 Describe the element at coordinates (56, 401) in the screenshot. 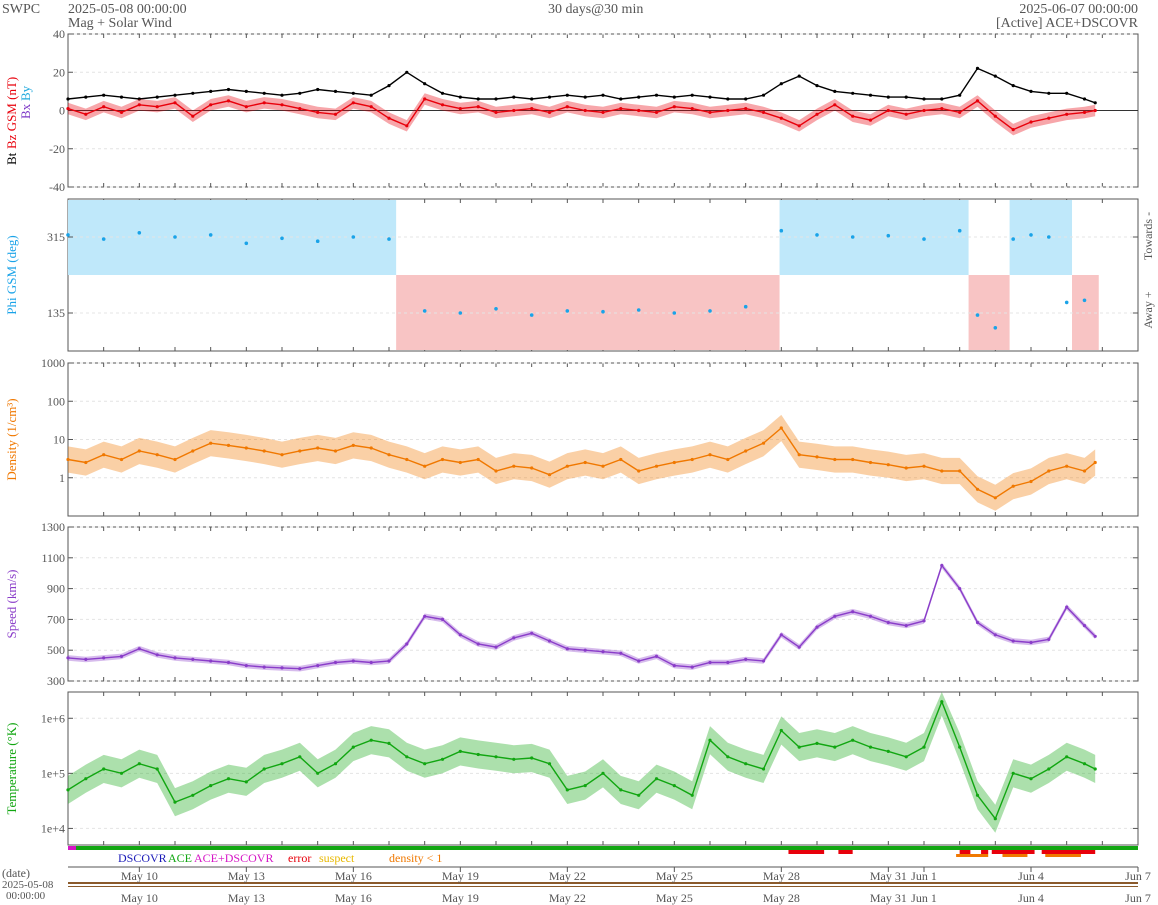

I see `density-y-tick-label: 100` at that location.